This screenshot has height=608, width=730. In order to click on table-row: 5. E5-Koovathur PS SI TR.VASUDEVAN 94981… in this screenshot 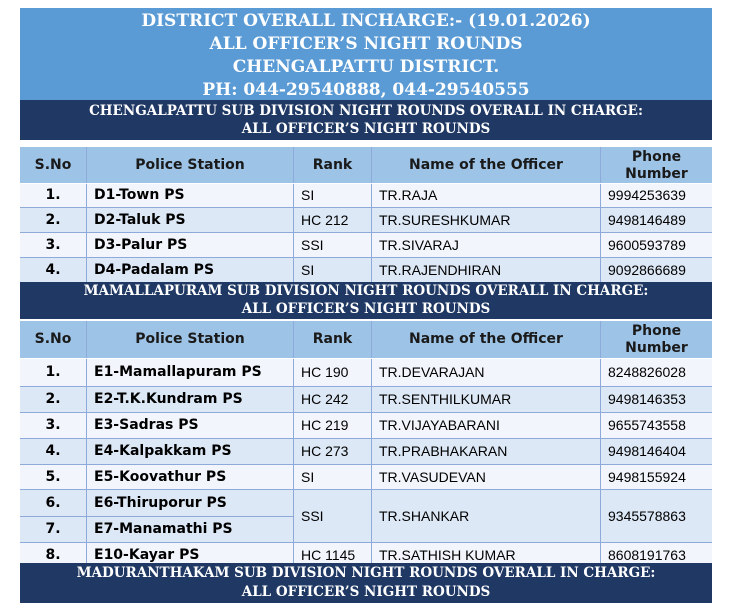, I will do `click(366, 477)`.